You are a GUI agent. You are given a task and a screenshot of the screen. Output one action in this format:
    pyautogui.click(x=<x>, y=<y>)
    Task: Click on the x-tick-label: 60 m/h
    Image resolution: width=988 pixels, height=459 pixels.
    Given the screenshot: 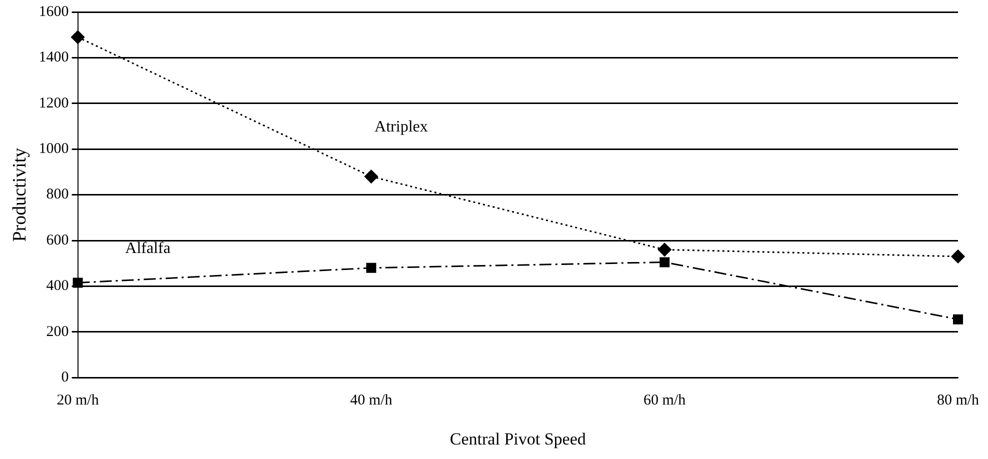 What is the action you would take?
    pyautogui.click(x=665, y=400)
    